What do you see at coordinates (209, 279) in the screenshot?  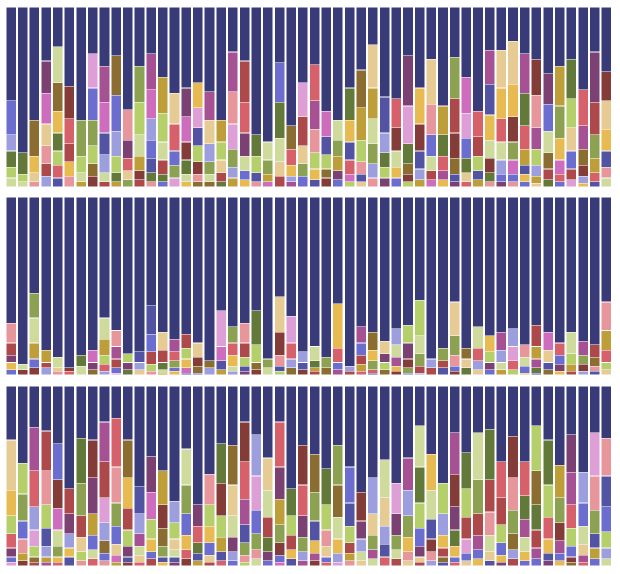 I see `bar-segment-p2-b18-s1` at bounding box center [209, 279].